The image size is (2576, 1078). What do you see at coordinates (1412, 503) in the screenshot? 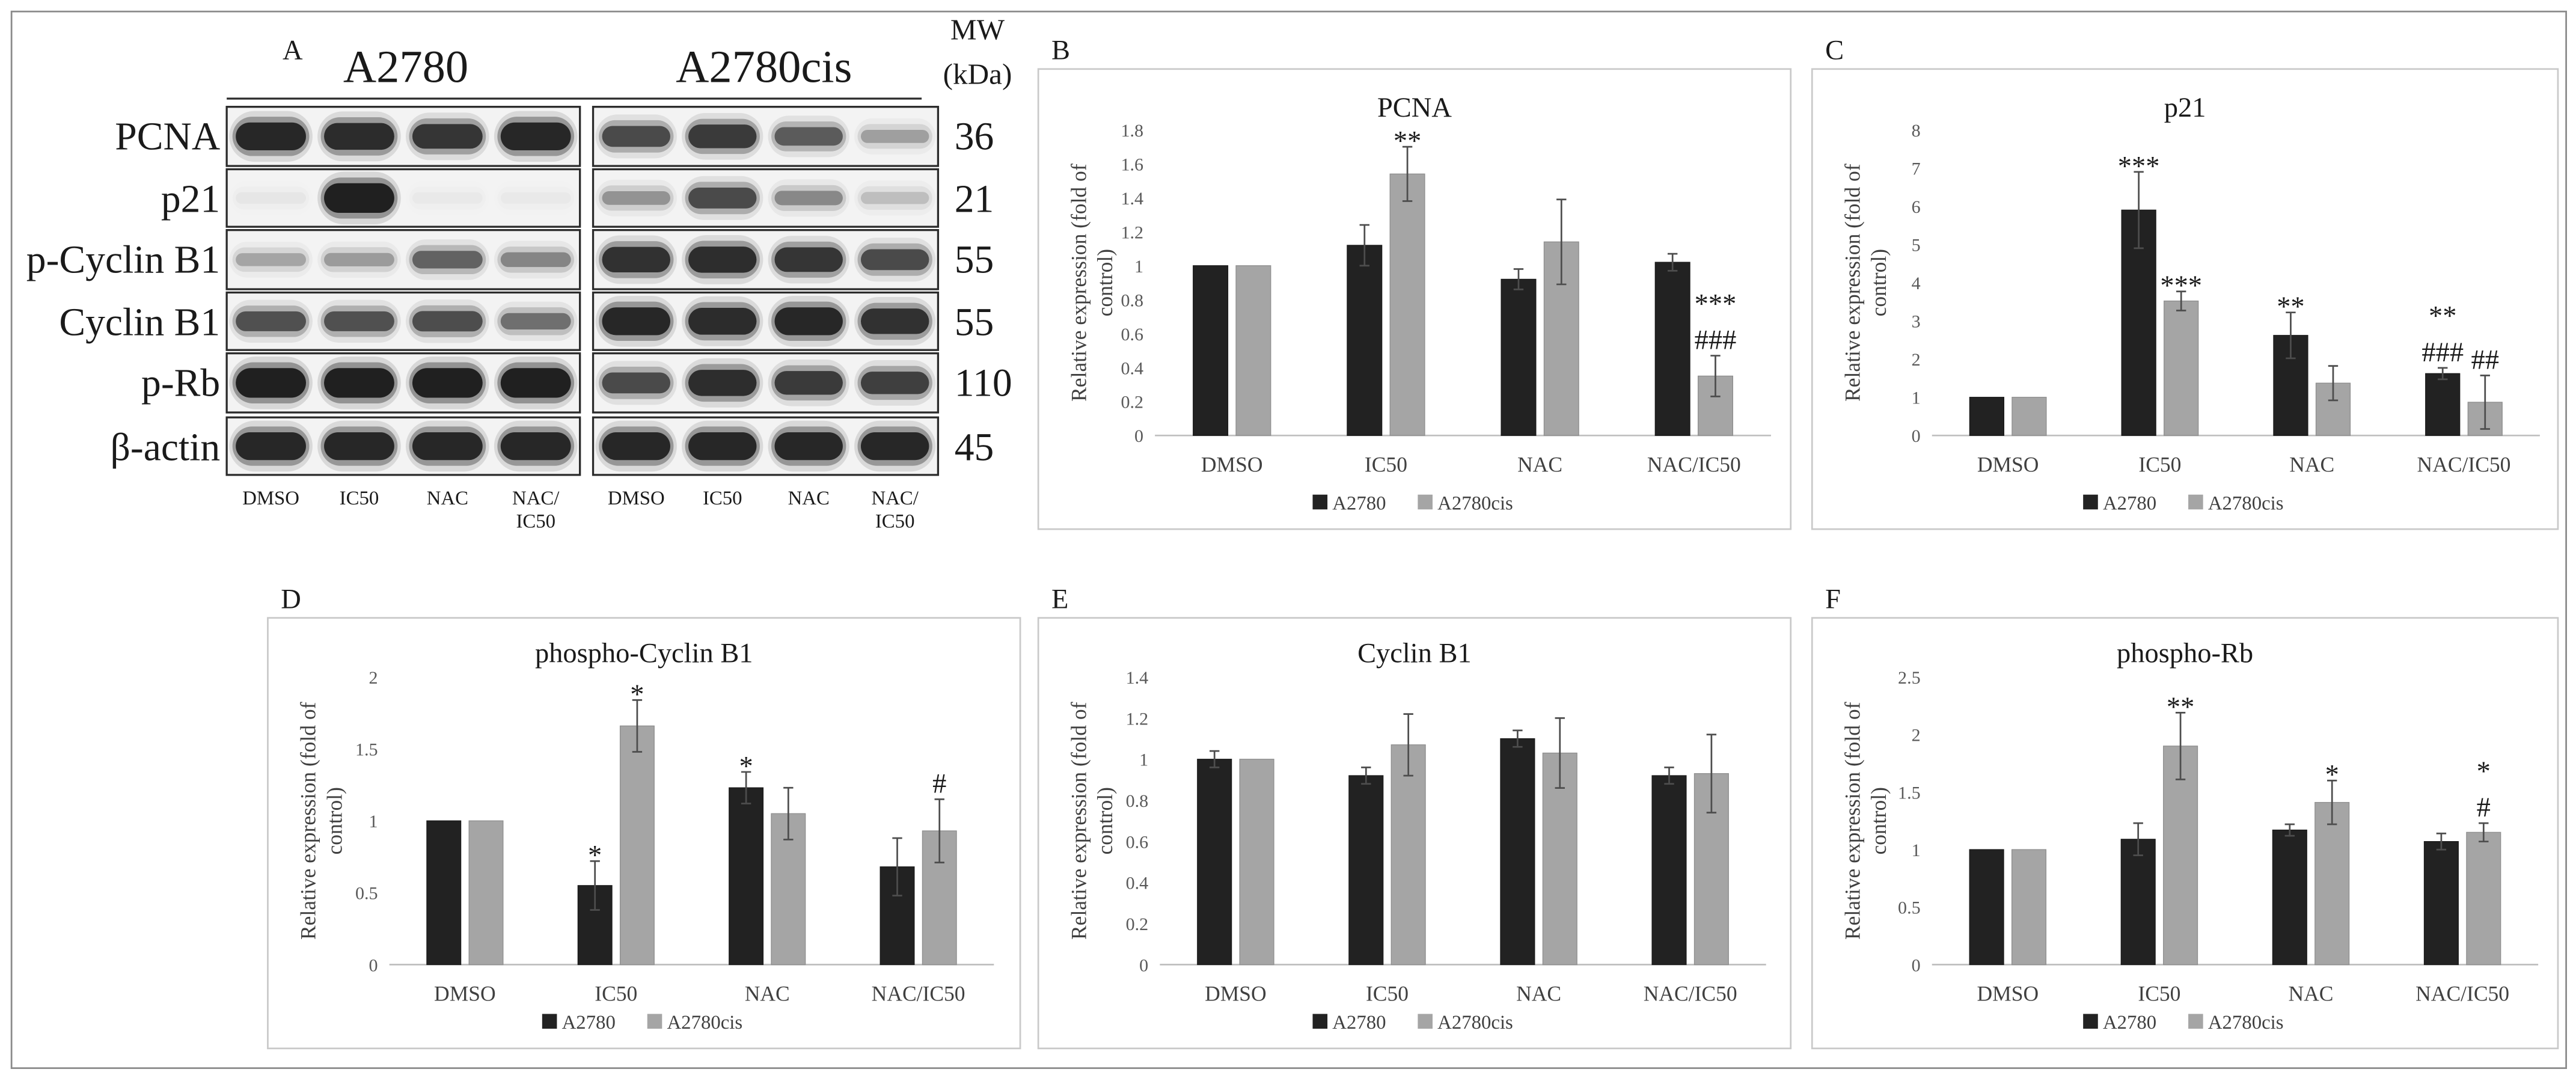
I see `chart-legend: A2780 A2780cis` at bounding box center [1412, 503].